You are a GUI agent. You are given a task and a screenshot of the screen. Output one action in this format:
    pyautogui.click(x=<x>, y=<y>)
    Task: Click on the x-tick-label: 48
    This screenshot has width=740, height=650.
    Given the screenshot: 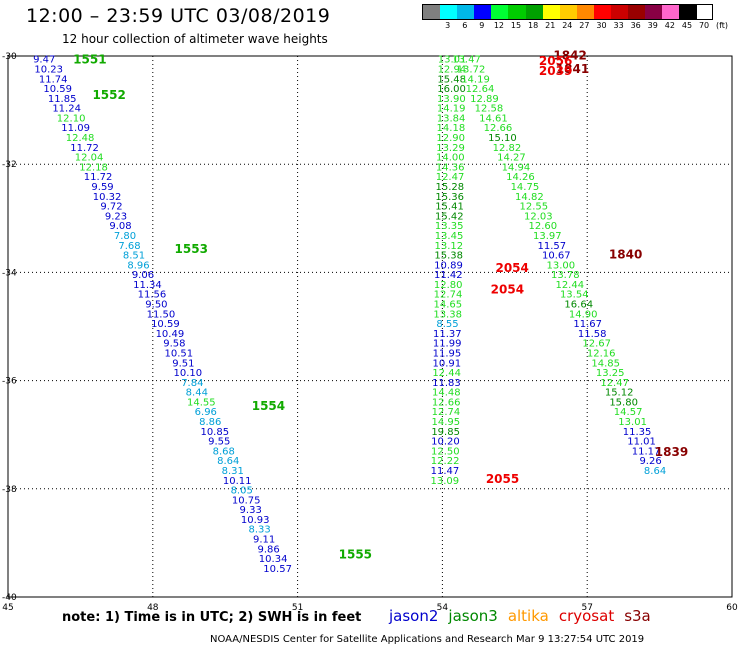 What is the action you would take?
    pyautogui.click(x=153, y=608)
    